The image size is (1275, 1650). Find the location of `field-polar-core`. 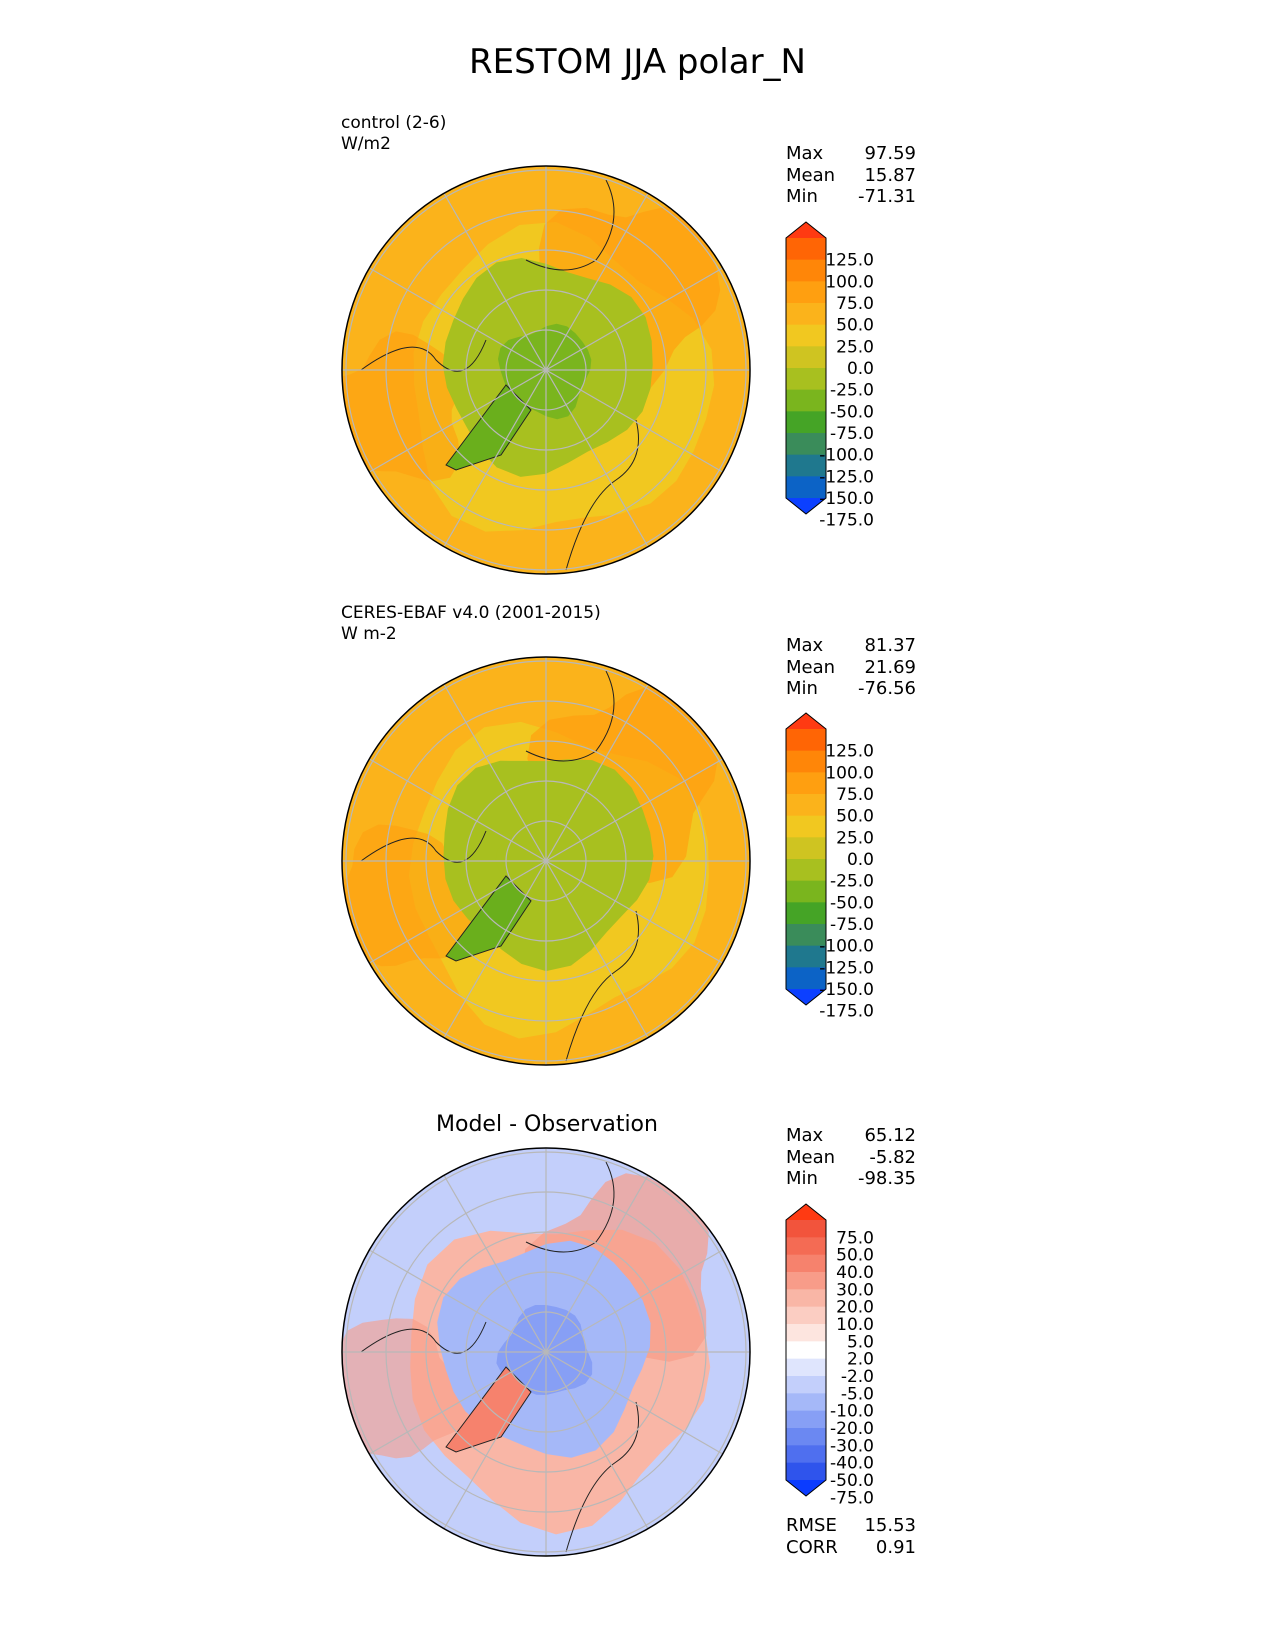

field-polar-core is located at coordinates (544, 1350).